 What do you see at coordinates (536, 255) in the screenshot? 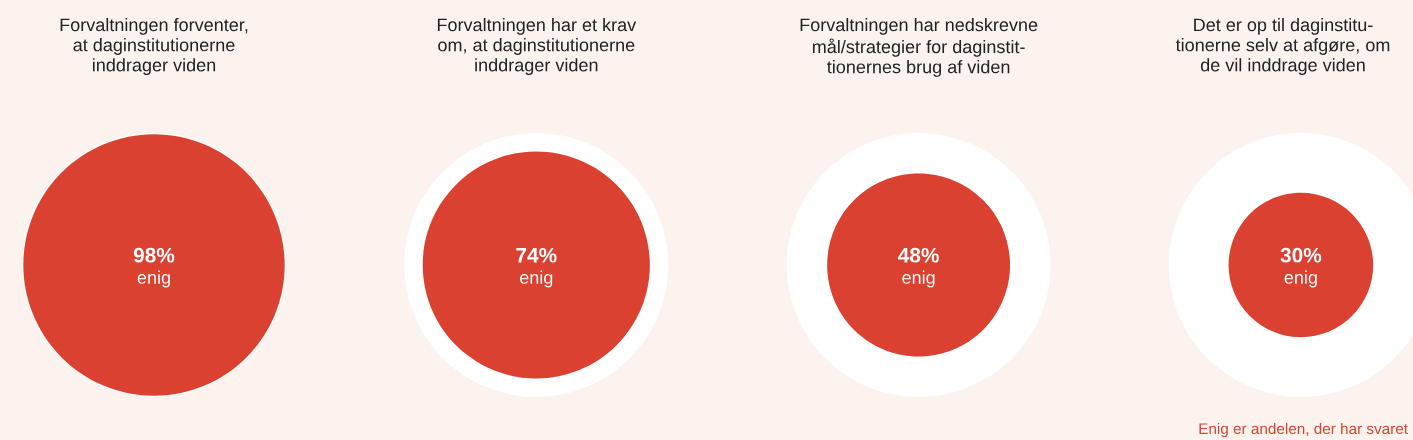
I see `data-label: 74%` at bounding box center [536, 255].